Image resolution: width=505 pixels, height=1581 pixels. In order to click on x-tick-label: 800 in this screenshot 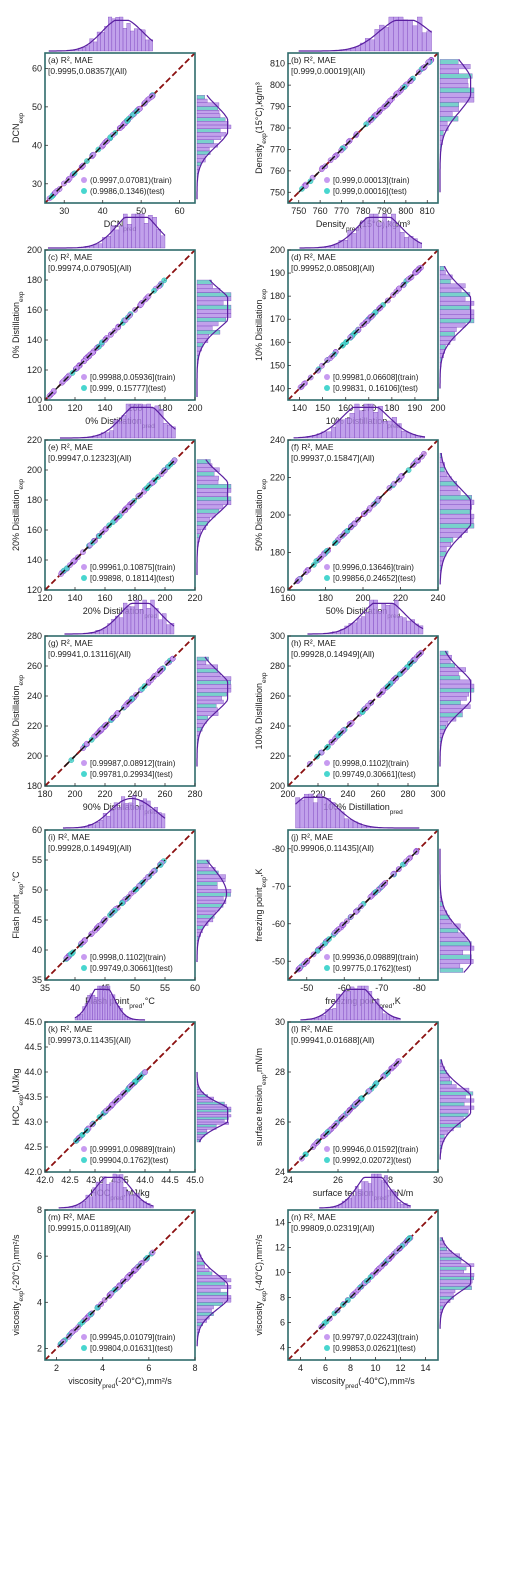, I will do `click(405, 211)`.